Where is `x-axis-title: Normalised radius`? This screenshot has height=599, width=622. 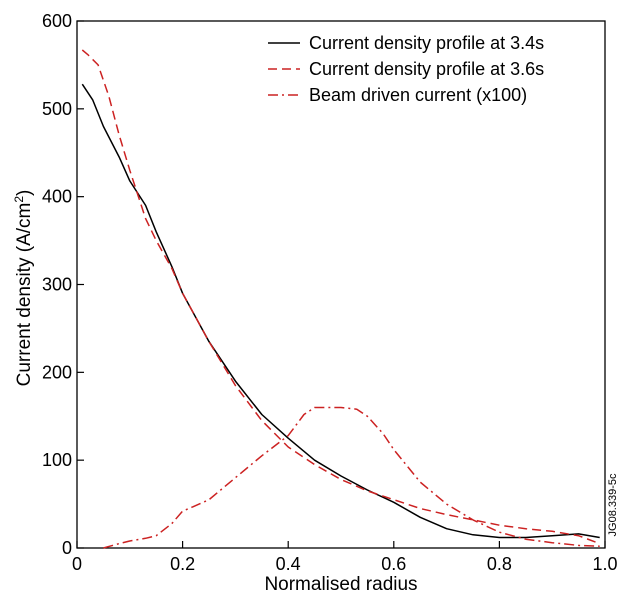 x-axis-title: Normalised radius is located at coordinates (340, 584).